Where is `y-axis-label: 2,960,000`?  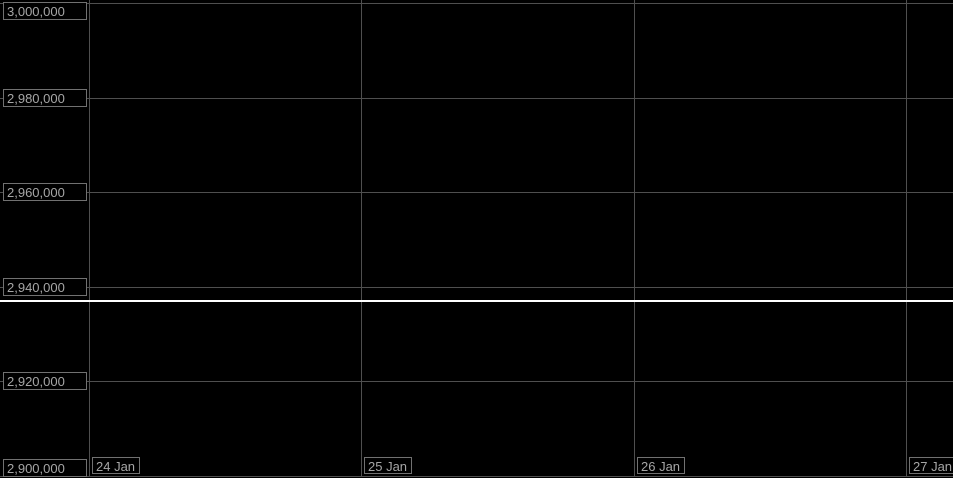 y-axis-label: 2,960,000 is located at coordinates (45, 192).